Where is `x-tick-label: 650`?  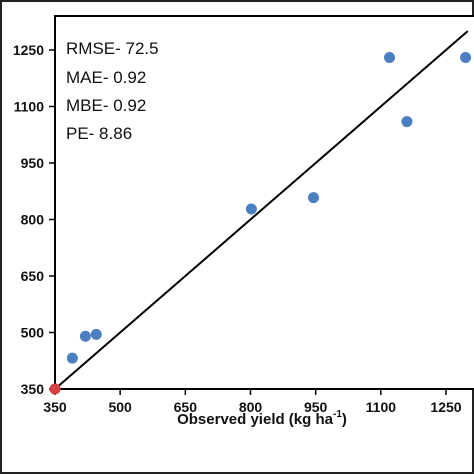
x-tick-label: 650 is located at coordinates (186, 407).